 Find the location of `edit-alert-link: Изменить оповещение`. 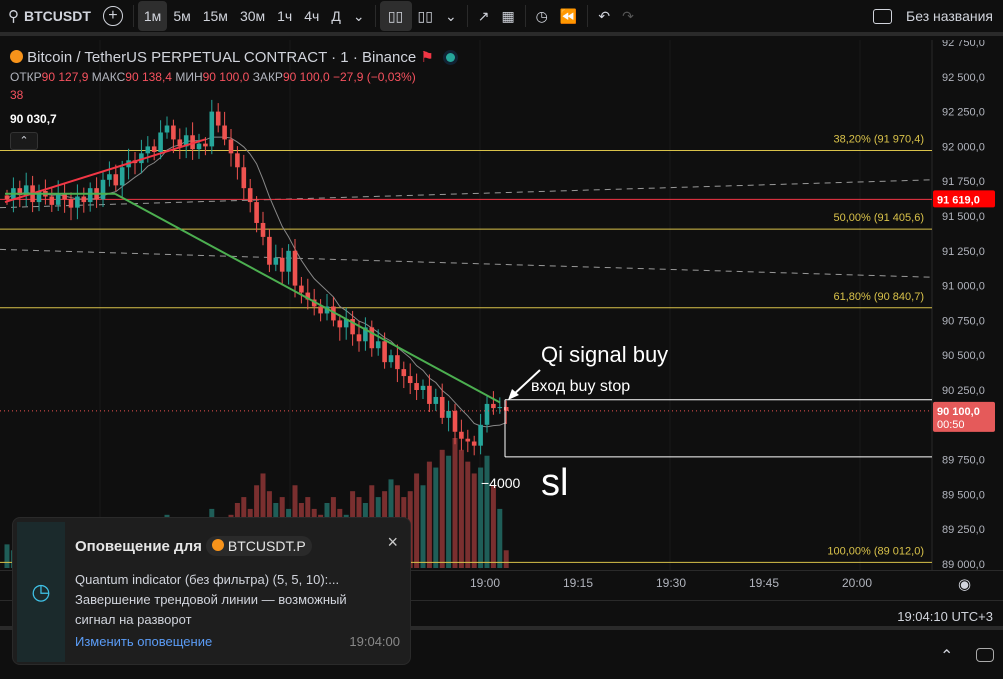

edit-alert-link: Изменить оповещение is located at coordinates (144, 641).